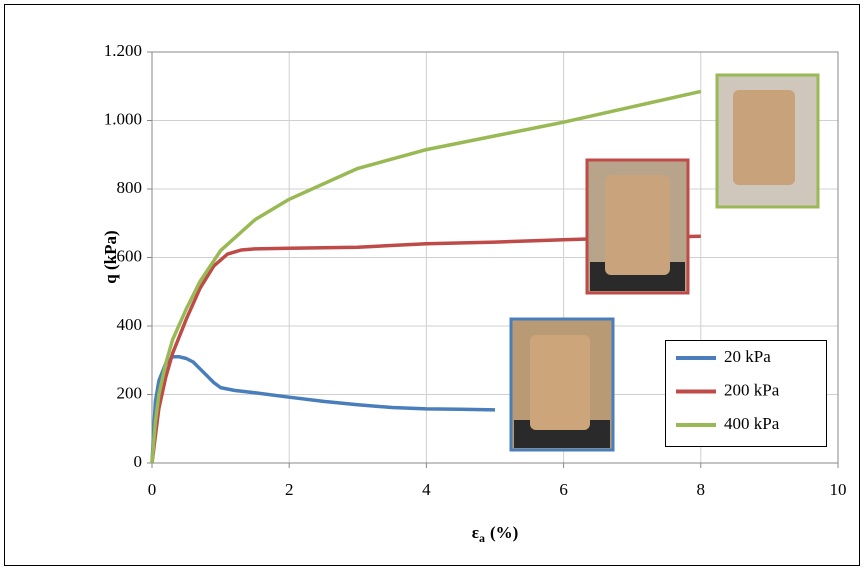 The height and width of the screenshot is (575, 864). What do you see at coordinates (701, 489) in the screenshot?
I see `x-tick-label: 8` at bounding box center [701, 489].